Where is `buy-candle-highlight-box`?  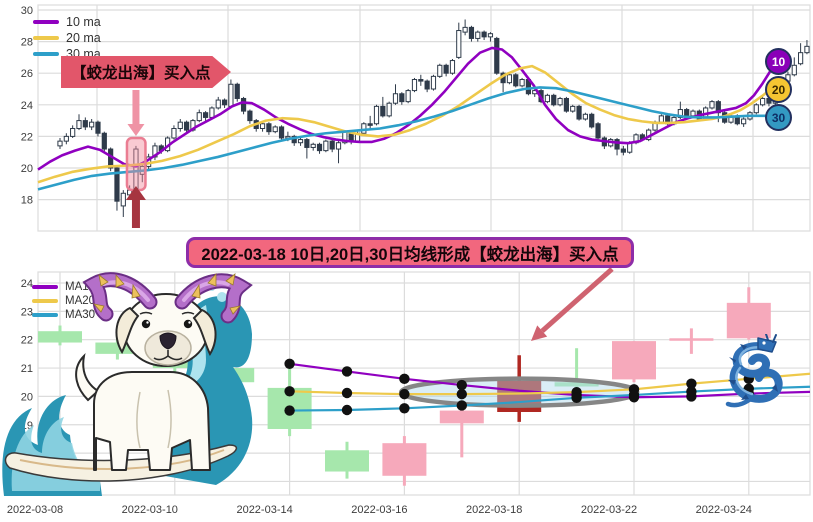 buy-candle-highlight-box is located at coordinates (136, 164).